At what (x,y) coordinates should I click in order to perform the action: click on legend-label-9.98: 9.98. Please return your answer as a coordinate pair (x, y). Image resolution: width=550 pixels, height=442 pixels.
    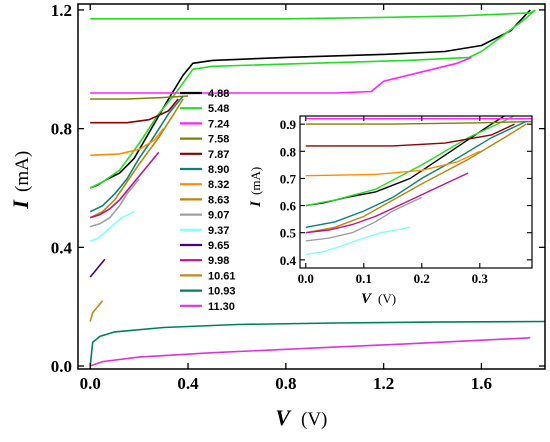
    Looking at the image, I should click on (218, 261).